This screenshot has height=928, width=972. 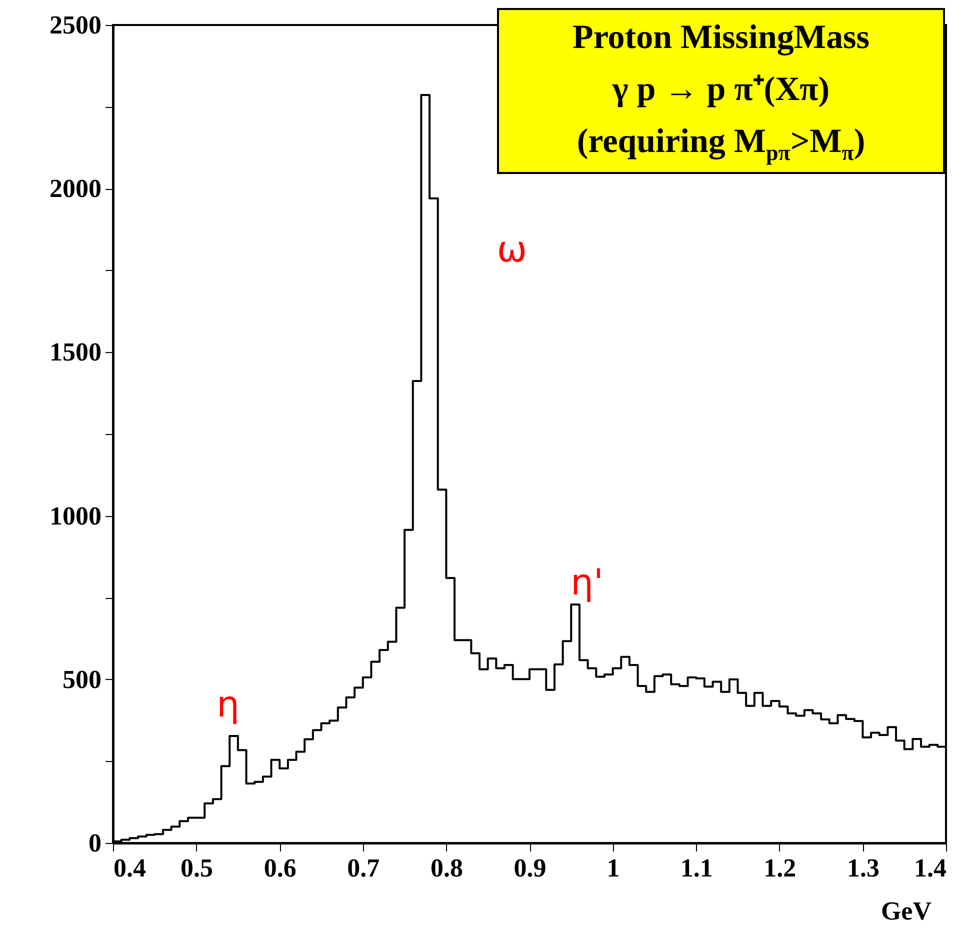 I want to click on x-tick-label: 1.3, so click(x=863, y=868).